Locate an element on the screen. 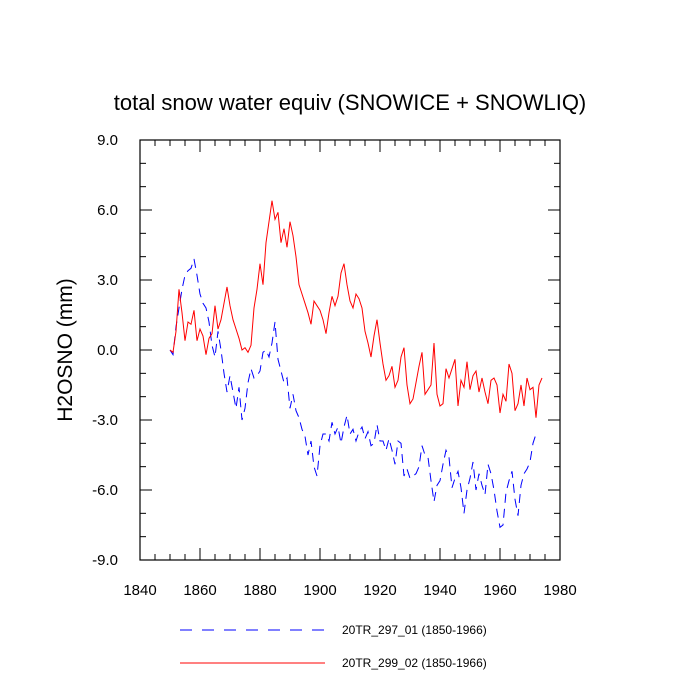 The height and width of the screenshot is (700, 700). y-axis-label: H2OSNO (mm) is located at coordinates (65, 350).